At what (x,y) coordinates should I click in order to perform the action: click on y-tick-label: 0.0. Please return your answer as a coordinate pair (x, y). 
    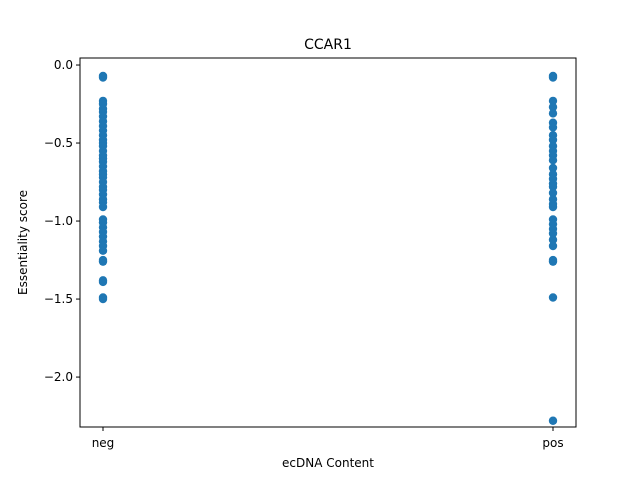
    Looking at the image, I should click on (63, 65).